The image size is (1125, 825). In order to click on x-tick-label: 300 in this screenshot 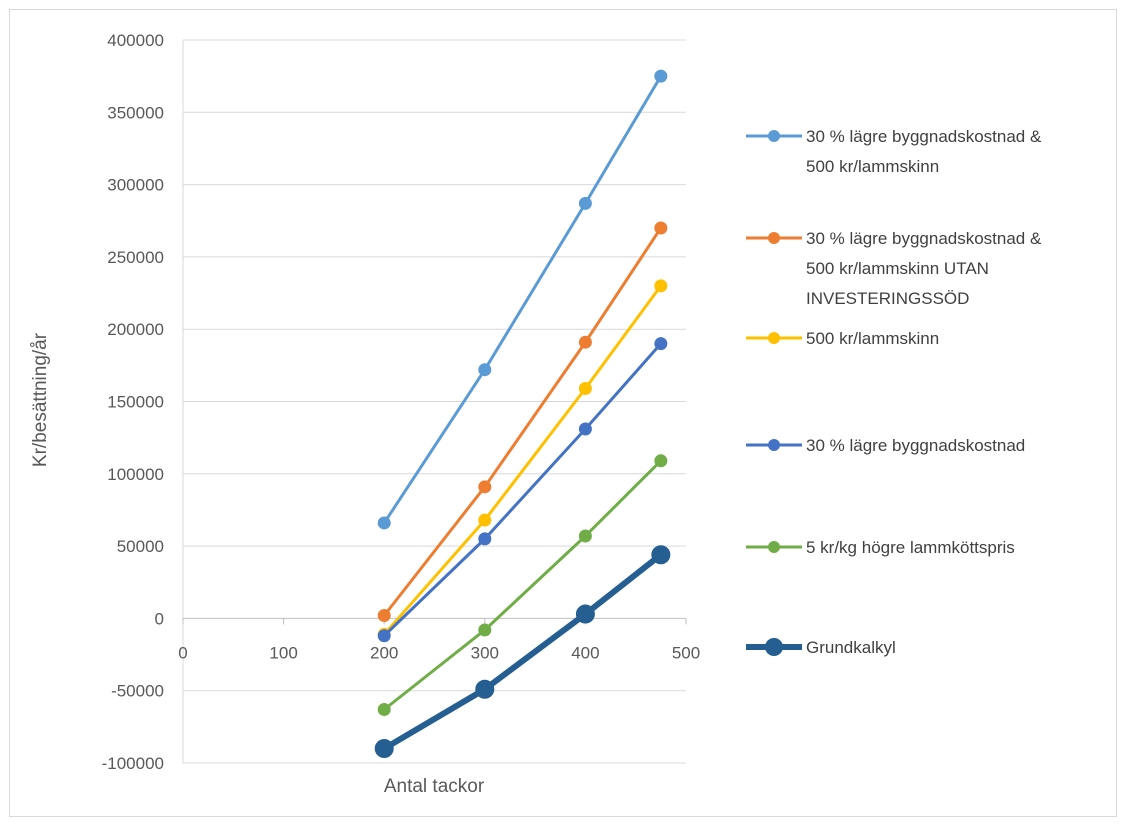, I will do `click(485, 652)`.